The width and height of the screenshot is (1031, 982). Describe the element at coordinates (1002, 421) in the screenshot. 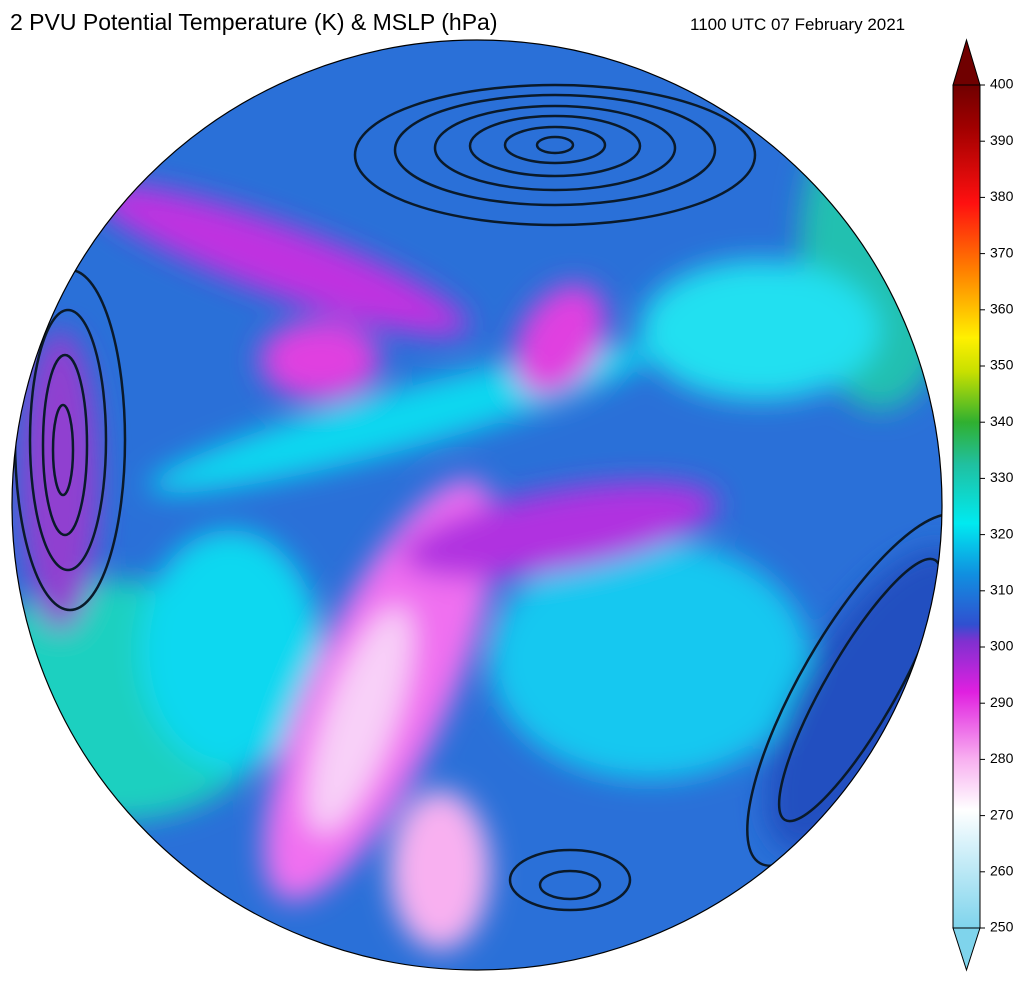

I see `colorbar-tick-label: 340` at that location.